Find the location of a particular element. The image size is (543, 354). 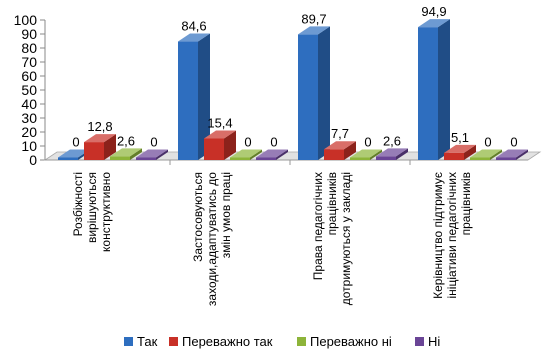

y-tick-label: 100 is located at coordinates (26, 20).